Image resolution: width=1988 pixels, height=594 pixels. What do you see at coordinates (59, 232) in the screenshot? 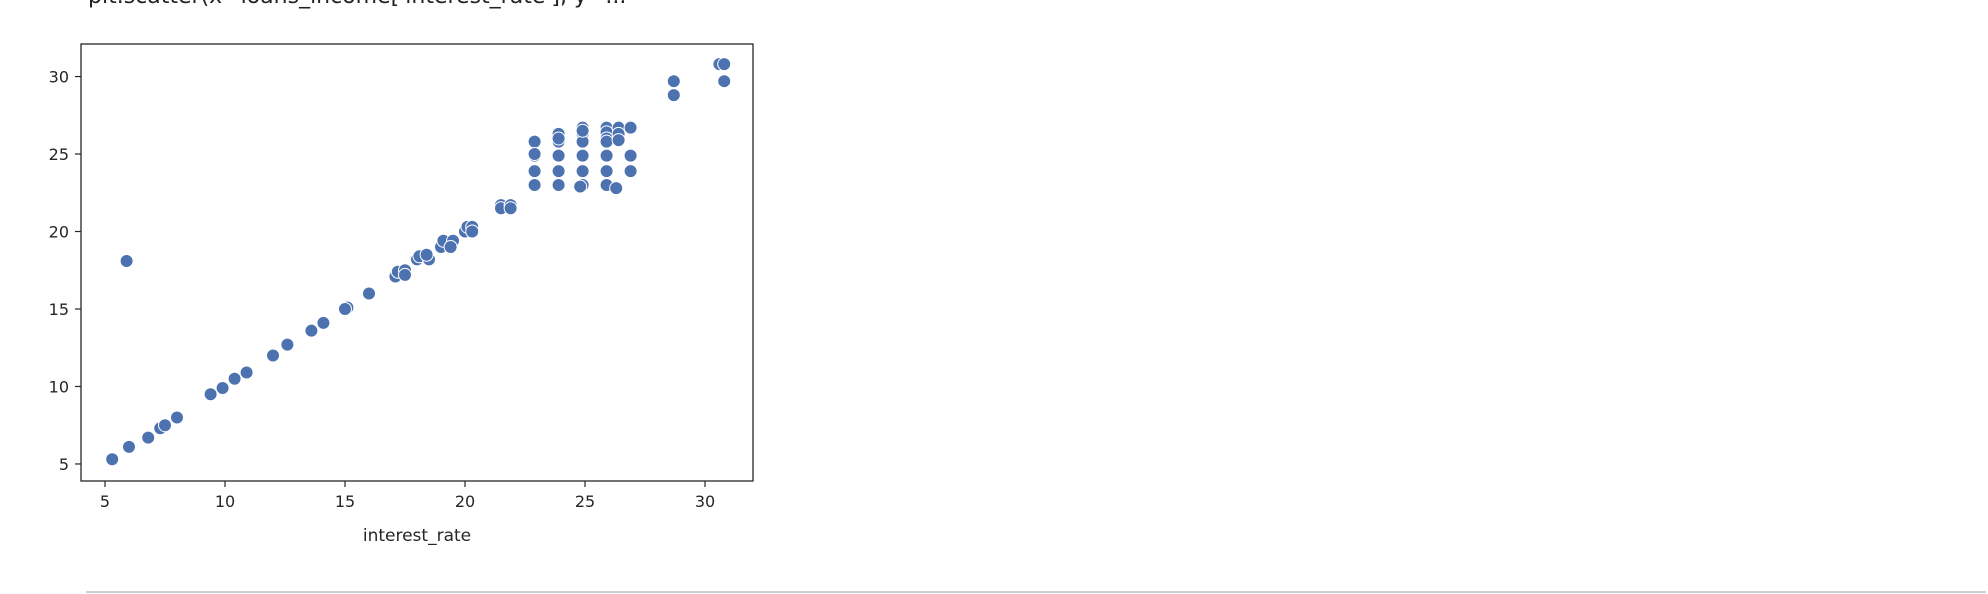
I see `y-tick-label: 20` at bounding box center [59, 232].